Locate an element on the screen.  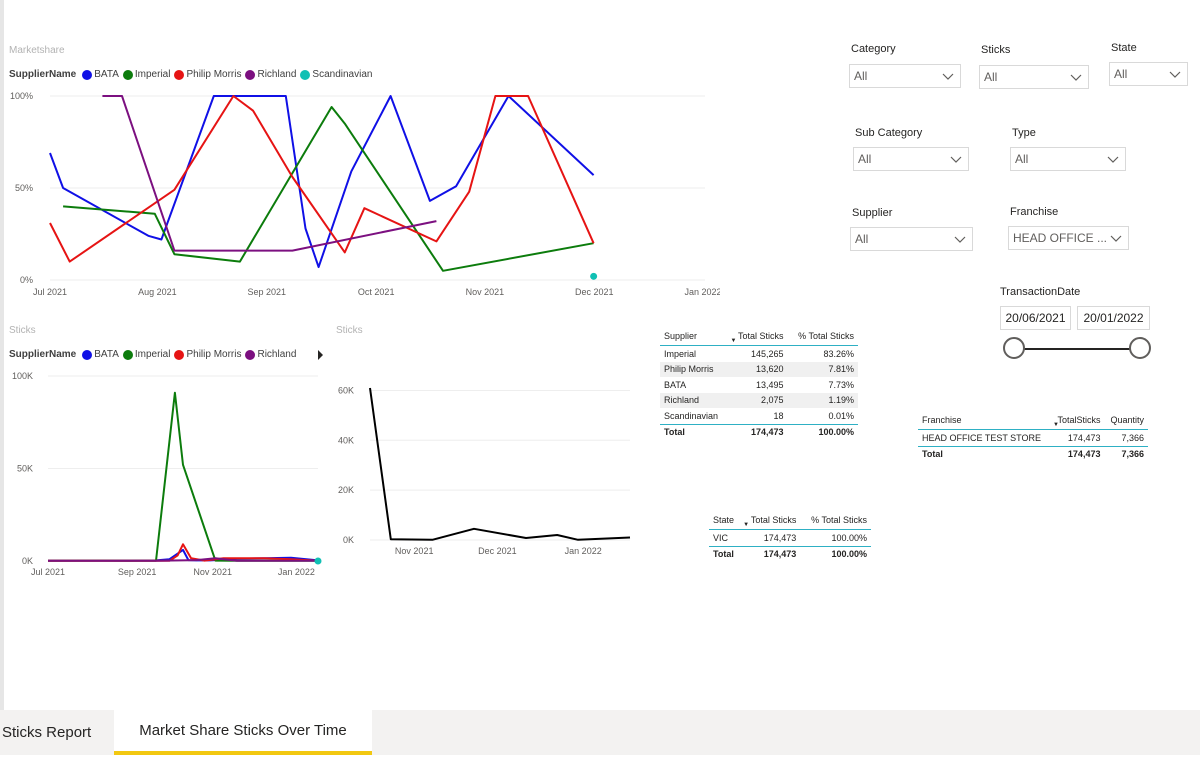
table-row: Philip Morris 13,620 7.81% is located at coordinates (759, 369).